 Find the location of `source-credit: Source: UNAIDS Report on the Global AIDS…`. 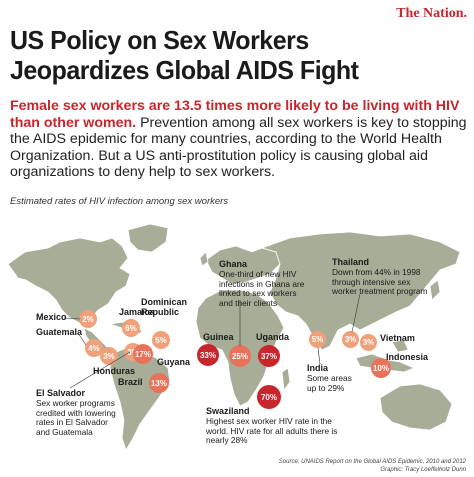

source-credit: Source: UNAIDS Report on the Global AIDS… is located at coordinates (372, 466).